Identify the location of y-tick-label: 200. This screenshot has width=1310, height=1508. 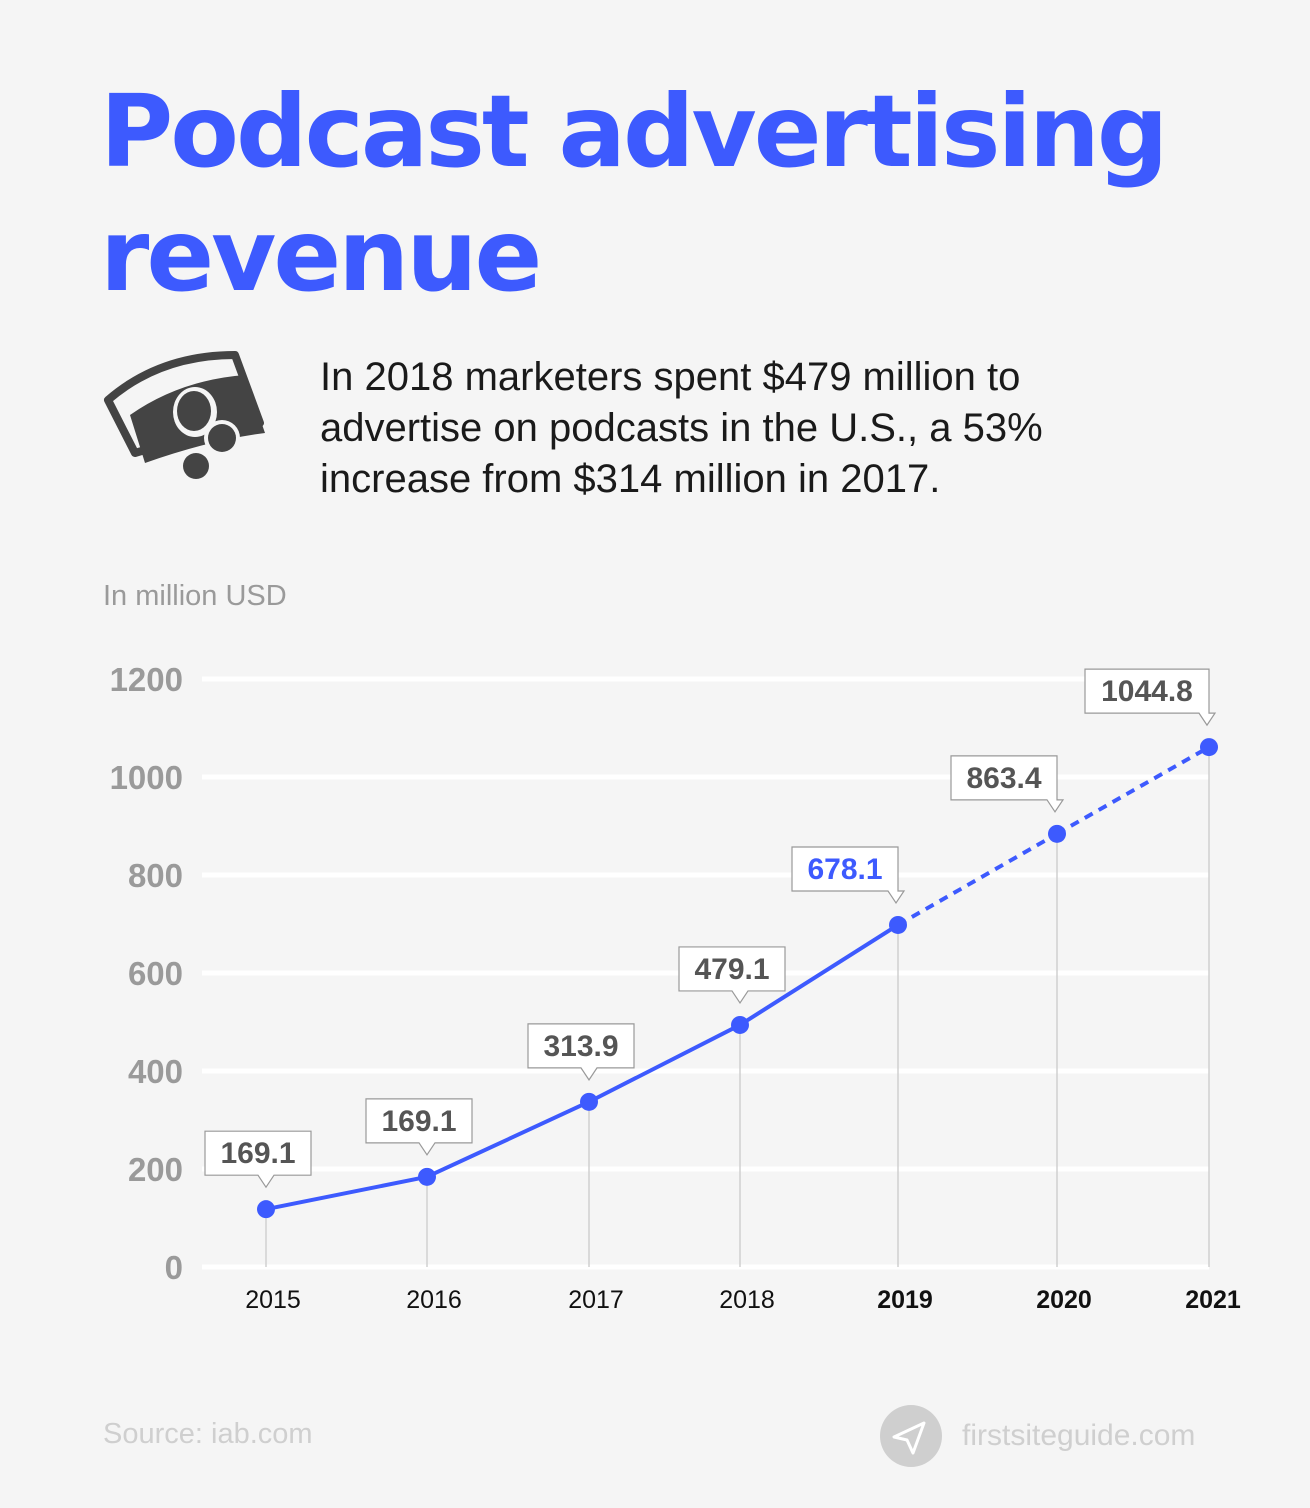
(155, 1169).